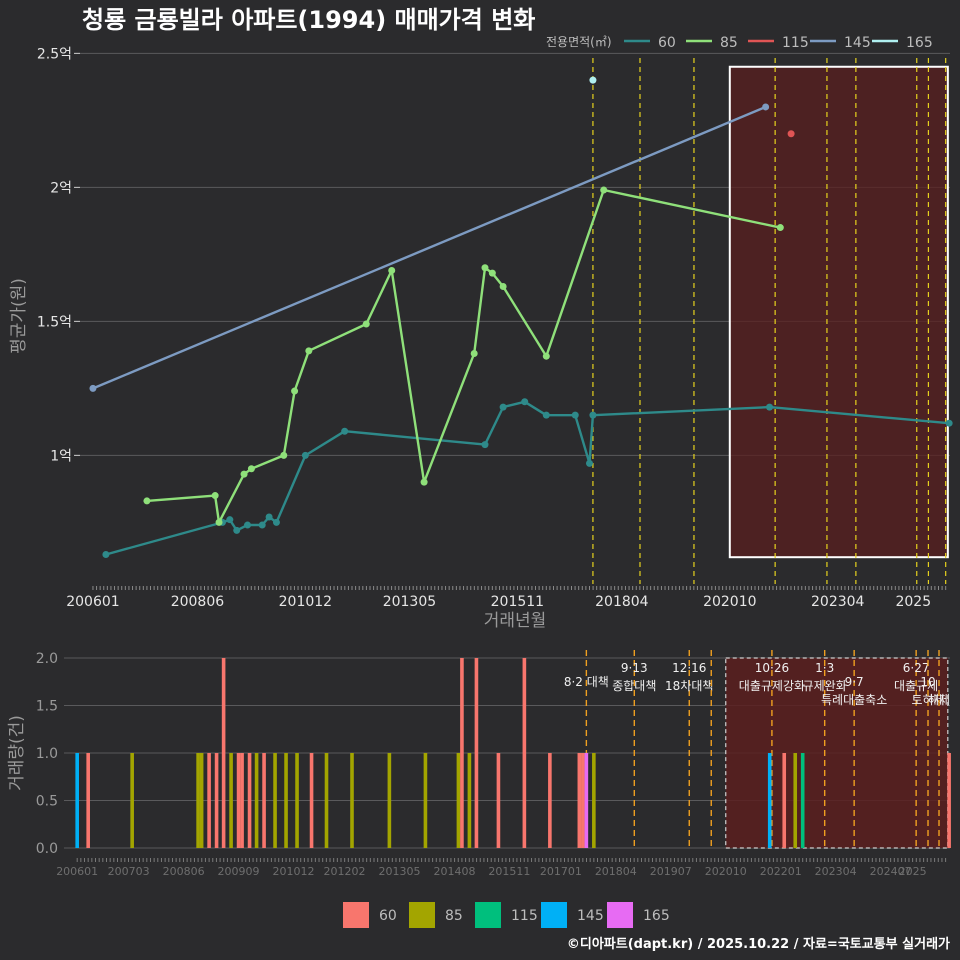 The image size is (960, 960). What do you see at coordinates (913, 871) in the screenshot?
I see `bar-x-tick-label: 2025` at bounding box center [913, 871].